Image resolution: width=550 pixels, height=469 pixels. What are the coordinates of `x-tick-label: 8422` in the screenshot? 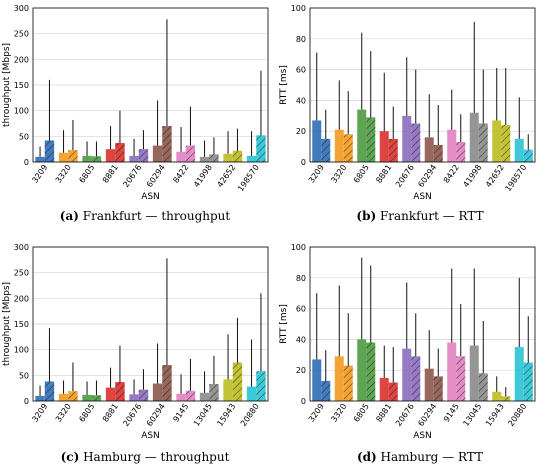 It's located at (180, 174).